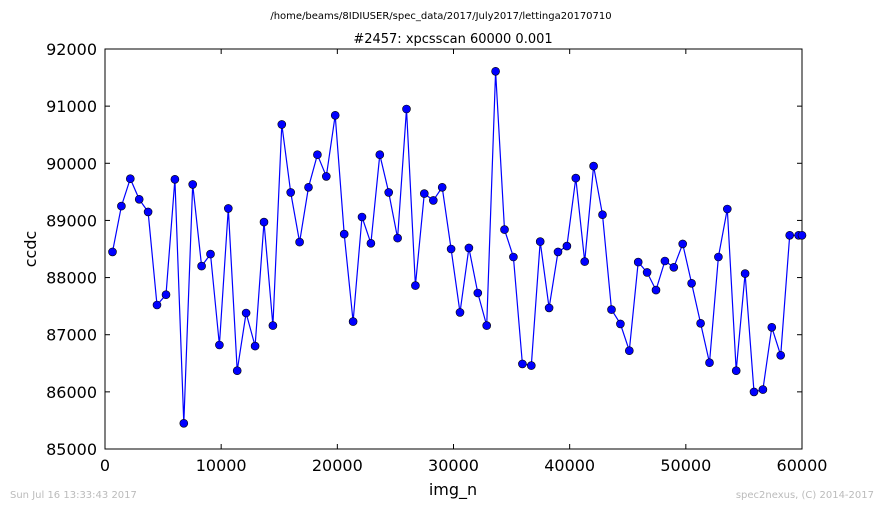 The image size is (884, 509). What do you see at coordinates (71, 220) in the screenshot?
I see `y-tick-label: 89000` at bounding box center [71, 220].